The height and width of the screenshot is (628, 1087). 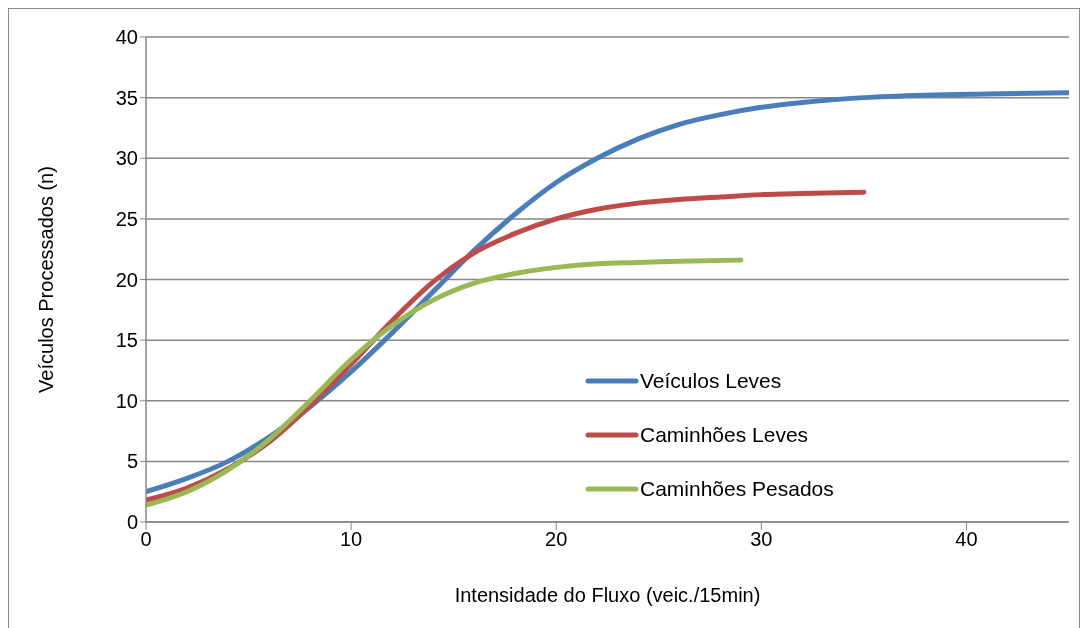 I want to click on y-tick-label: 15, so click(x=126, y=340).